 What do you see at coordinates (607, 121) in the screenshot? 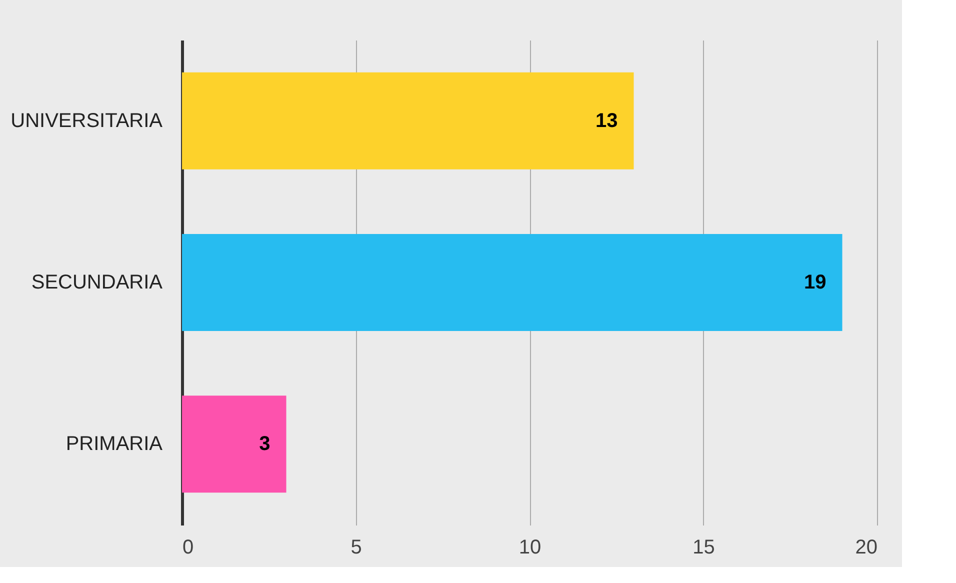
I see `data-label: 13` at bounding box center [607, 121].